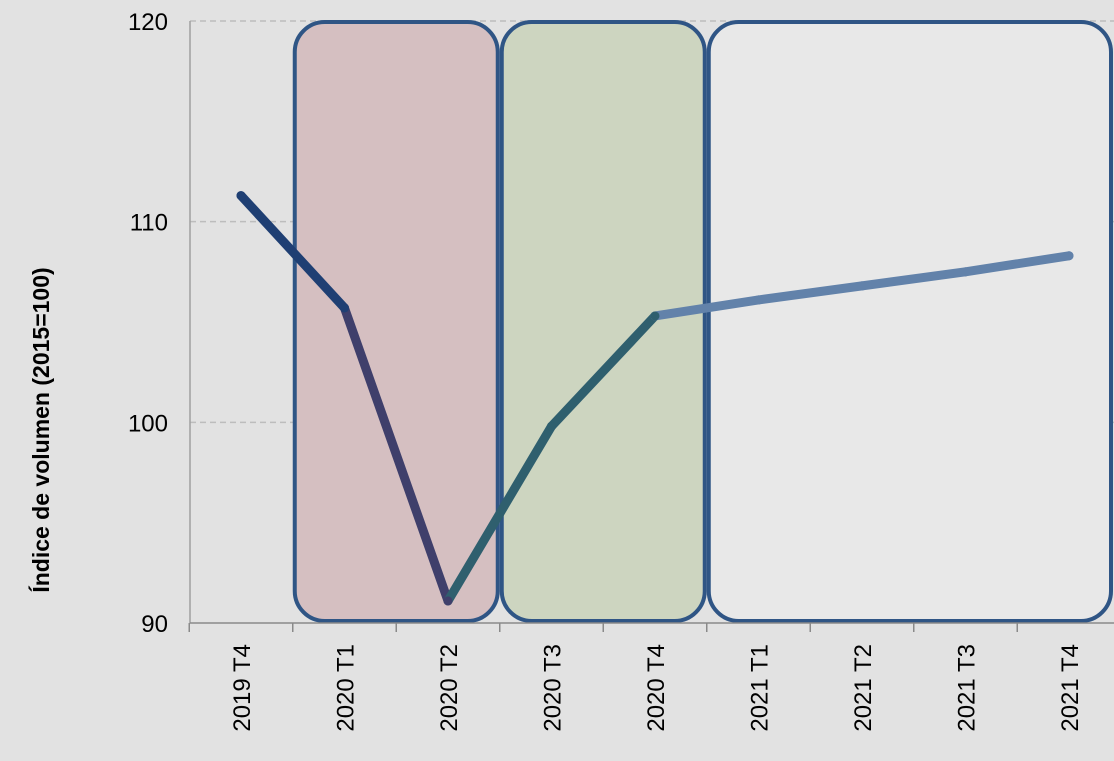  What do you see at coordinates (863, 688) in the screenshot?
I see `x-tick-label: 2021 T2` at bounding box center [863, 688].